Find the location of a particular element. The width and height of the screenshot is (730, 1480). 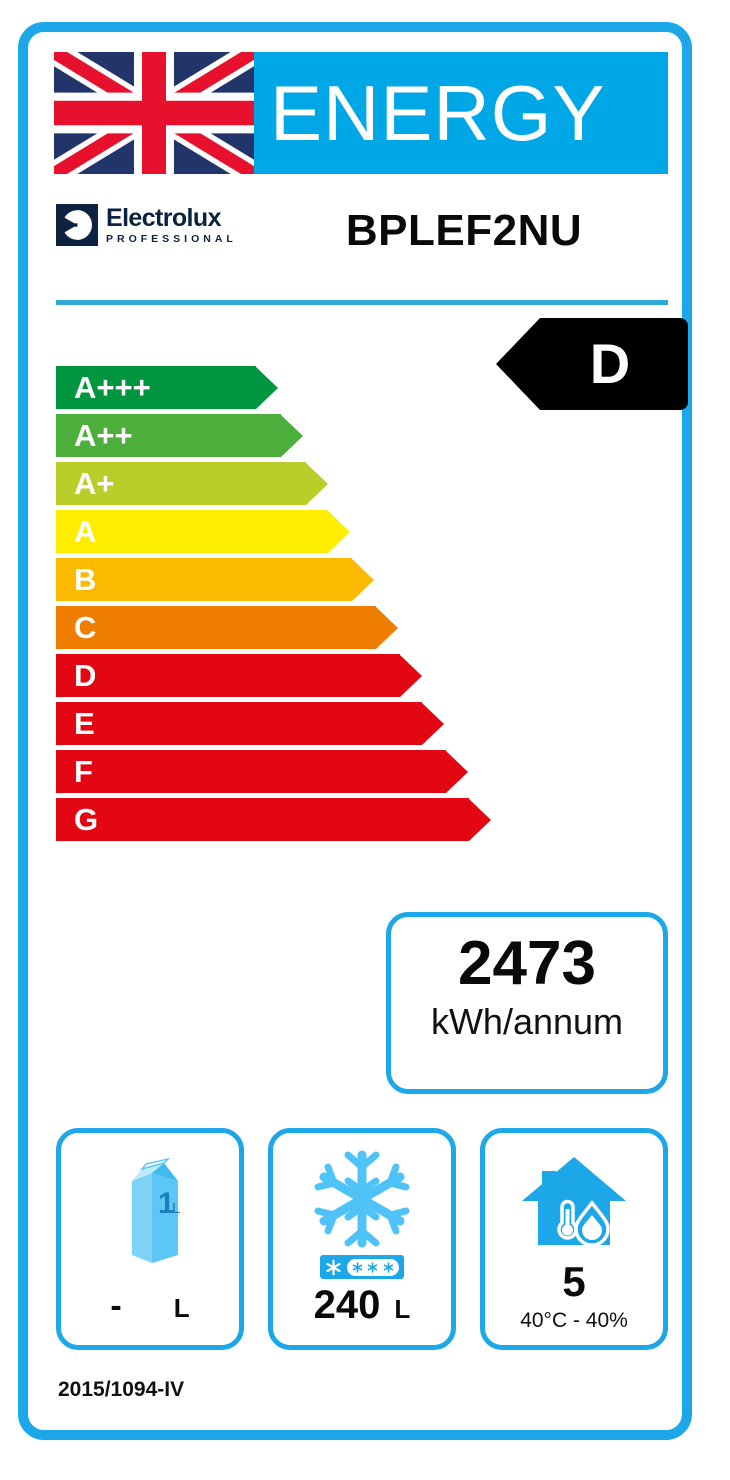

rated-class-arrow: D is located at coordinates (592, 364).